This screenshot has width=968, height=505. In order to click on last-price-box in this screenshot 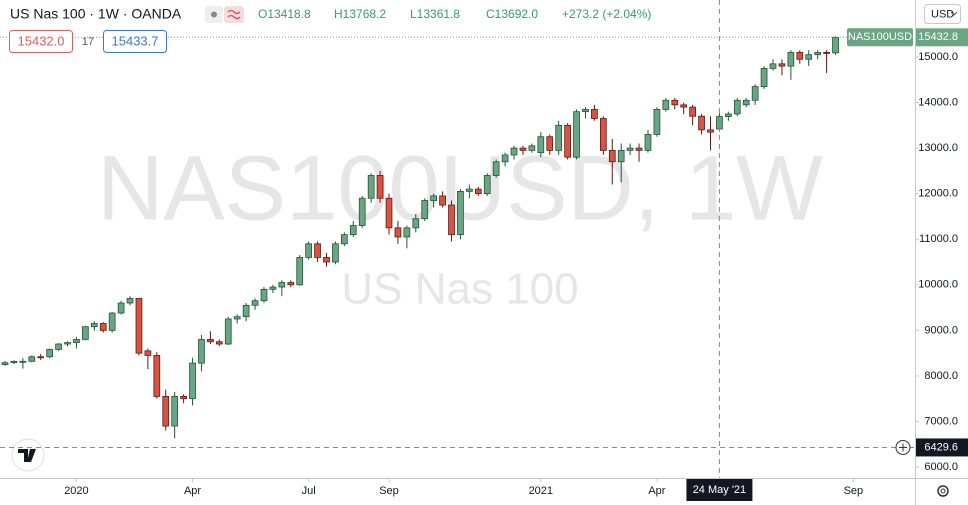, I will do `click(942, 37)`.